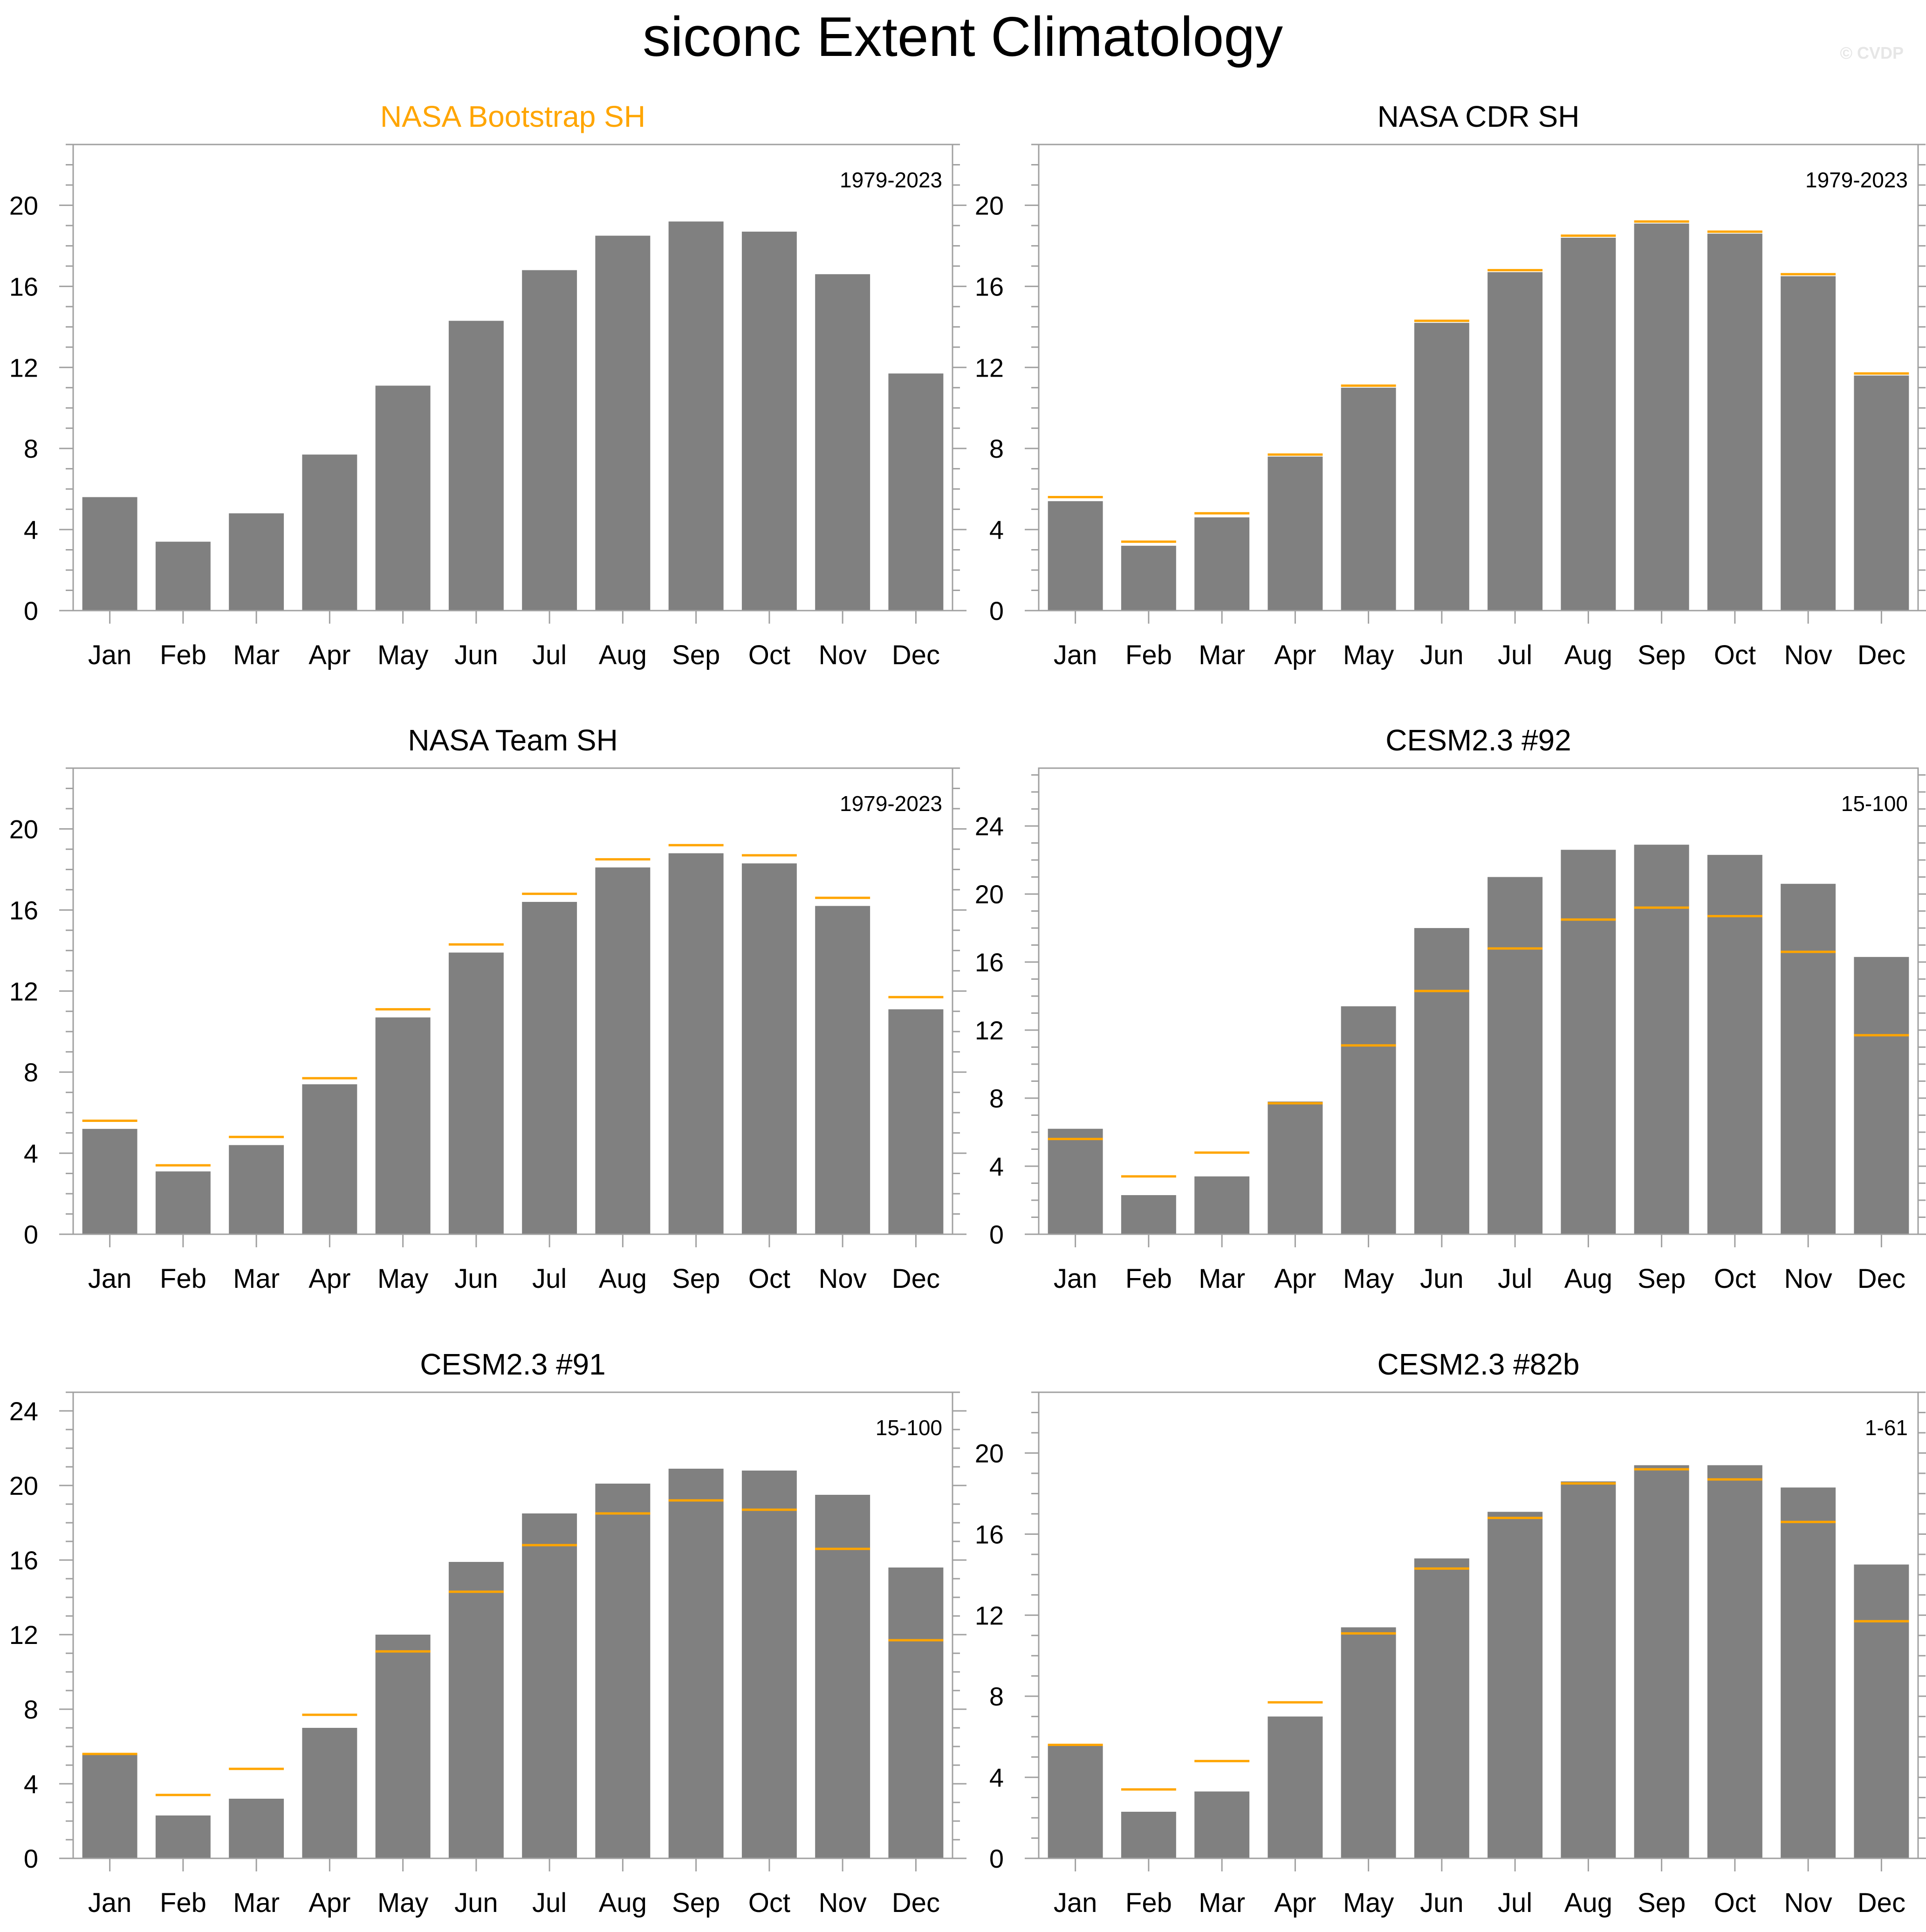 This screenshot has width=1926, height=1932. What do you see at coordinates (1734, 1661) in the screenshot?
I see `bar-oct` at bounding box center [1734, 1661].